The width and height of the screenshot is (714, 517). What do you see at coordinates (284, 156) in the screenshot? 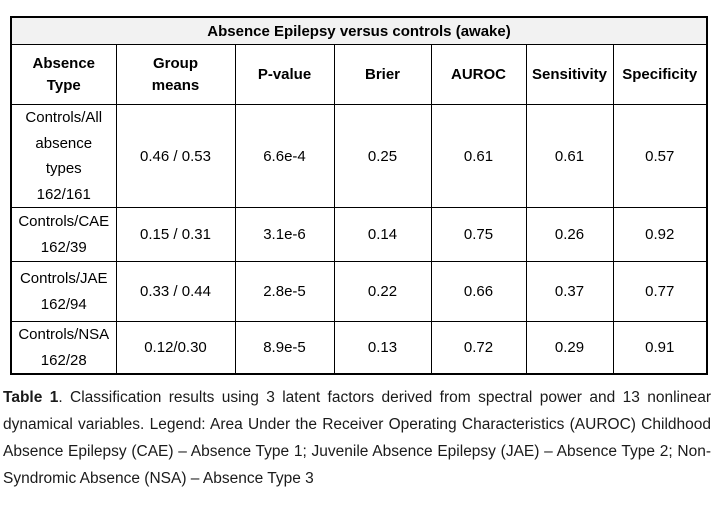
I see `cell-p-value: 6.6e-4` at bounding box center [284, 156].